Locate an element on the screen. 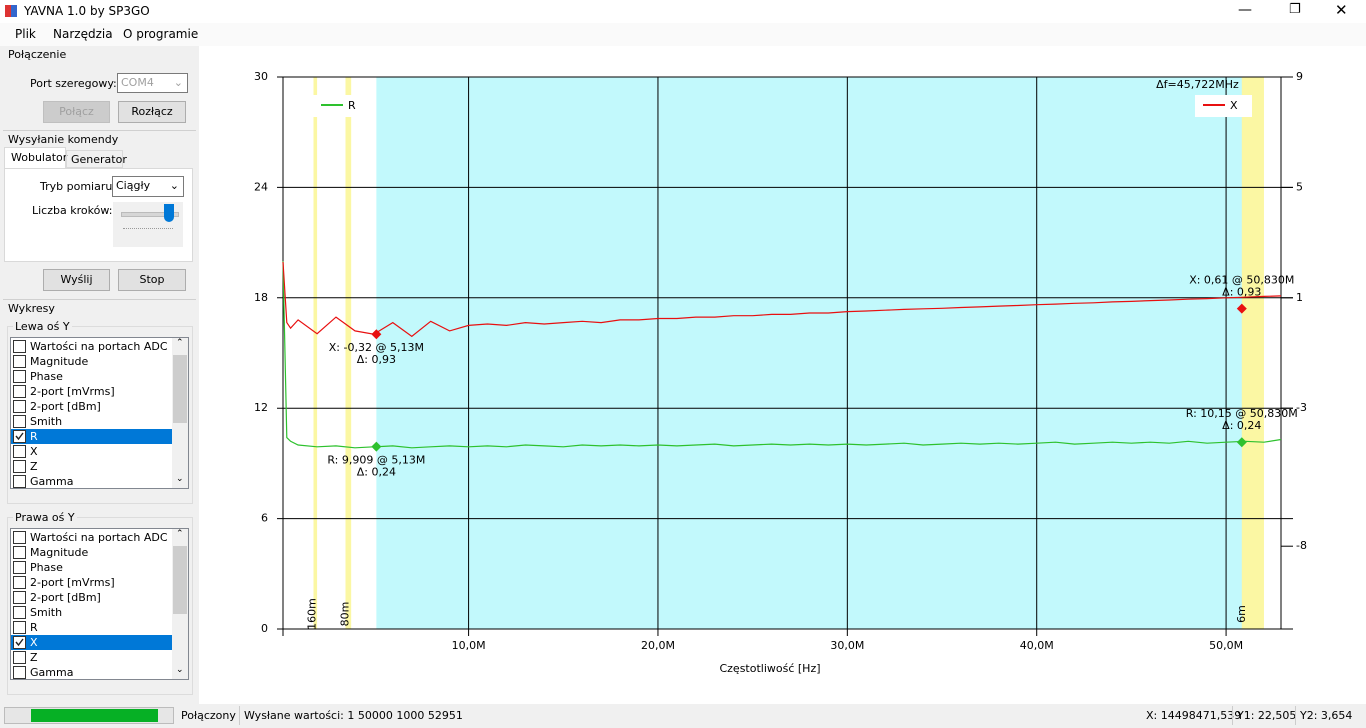 This screenshot has height=728, width=1366. marker-label: X: 0,61 @ 50,830M is located at coordinates (1241, 280).